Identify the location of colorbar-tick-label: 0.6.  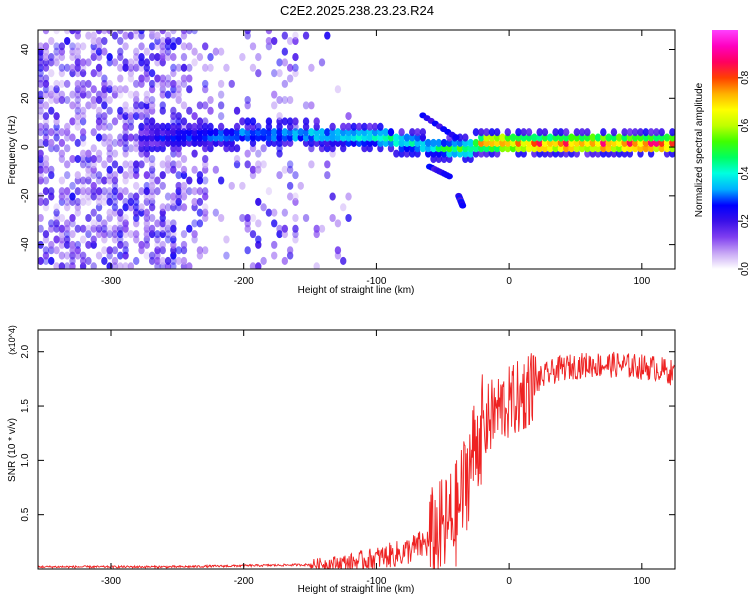
(745, 125).